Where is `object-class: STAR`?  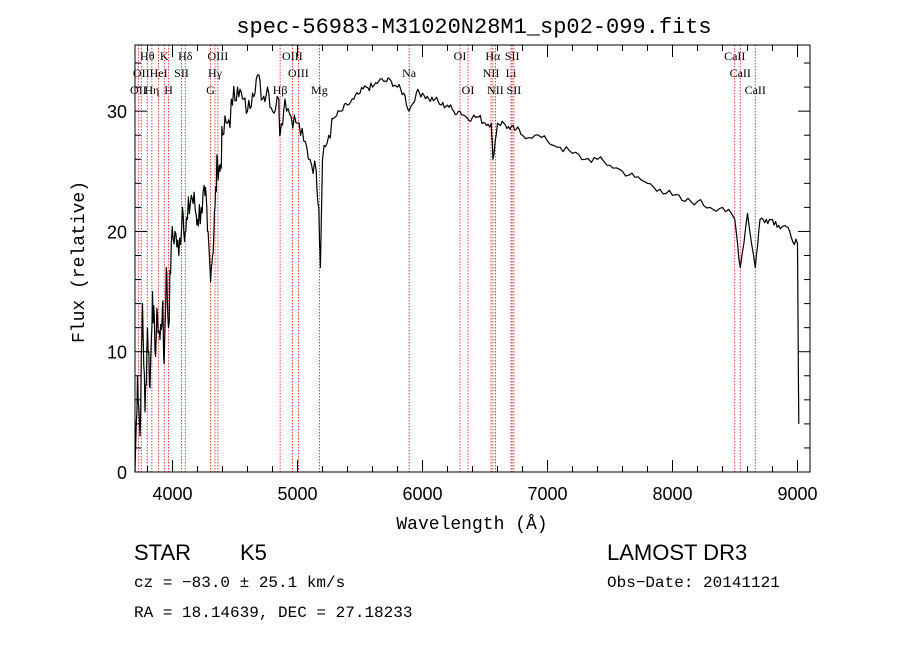
object-class: STAR is located at coordinates (163, 552).